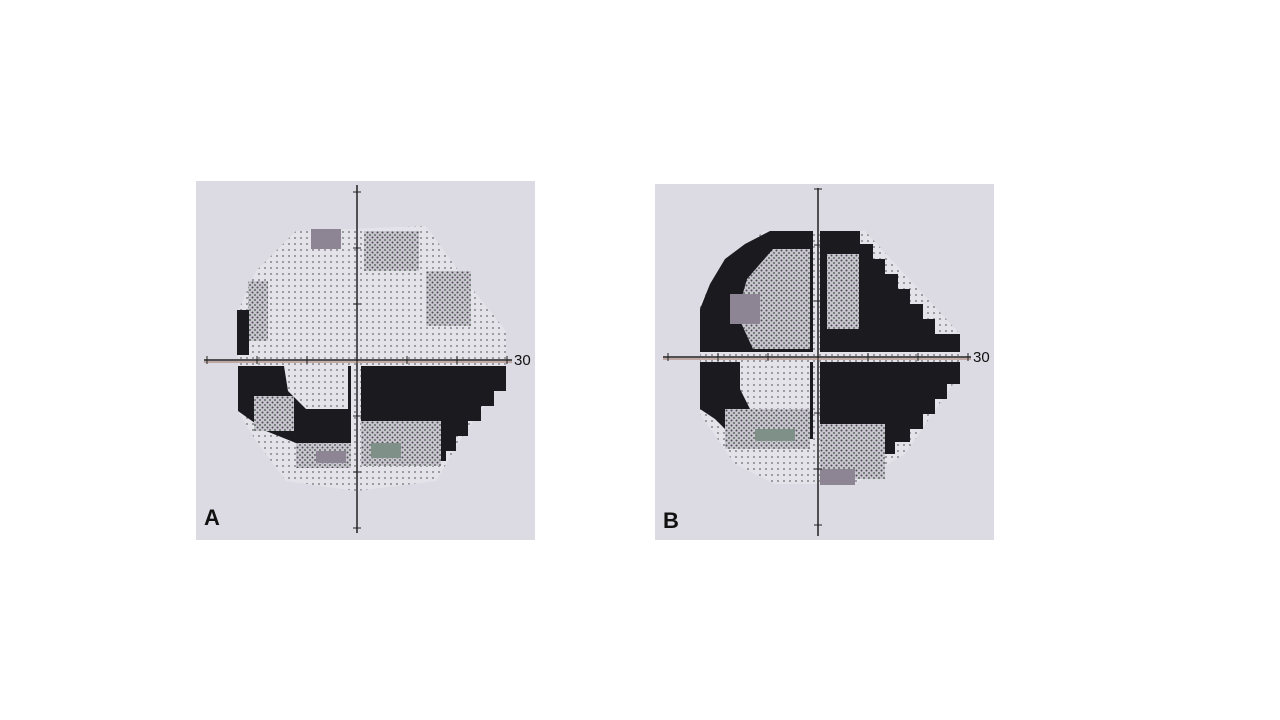 This screenshot has width=1280, height=720. What do you see at coordinates (365, 359) in the screenshot?
I see `panel-a: 30 A` at bounding box center [365, 359].